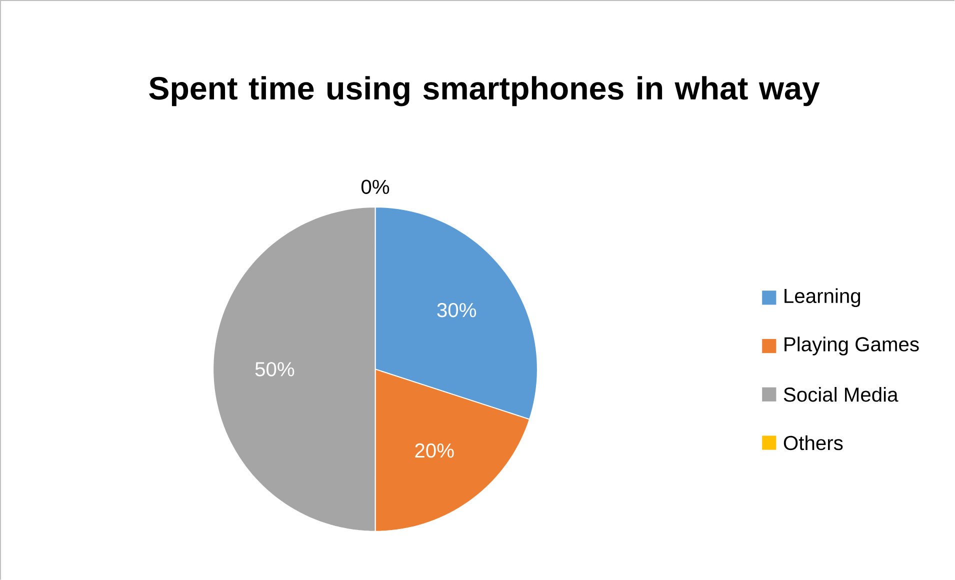 This screenshot has height=580, width=955. What do you see at coordinates (822, 297) in the screenshot?
I see `legend-label: Learning` at bounding box center [822, 297].